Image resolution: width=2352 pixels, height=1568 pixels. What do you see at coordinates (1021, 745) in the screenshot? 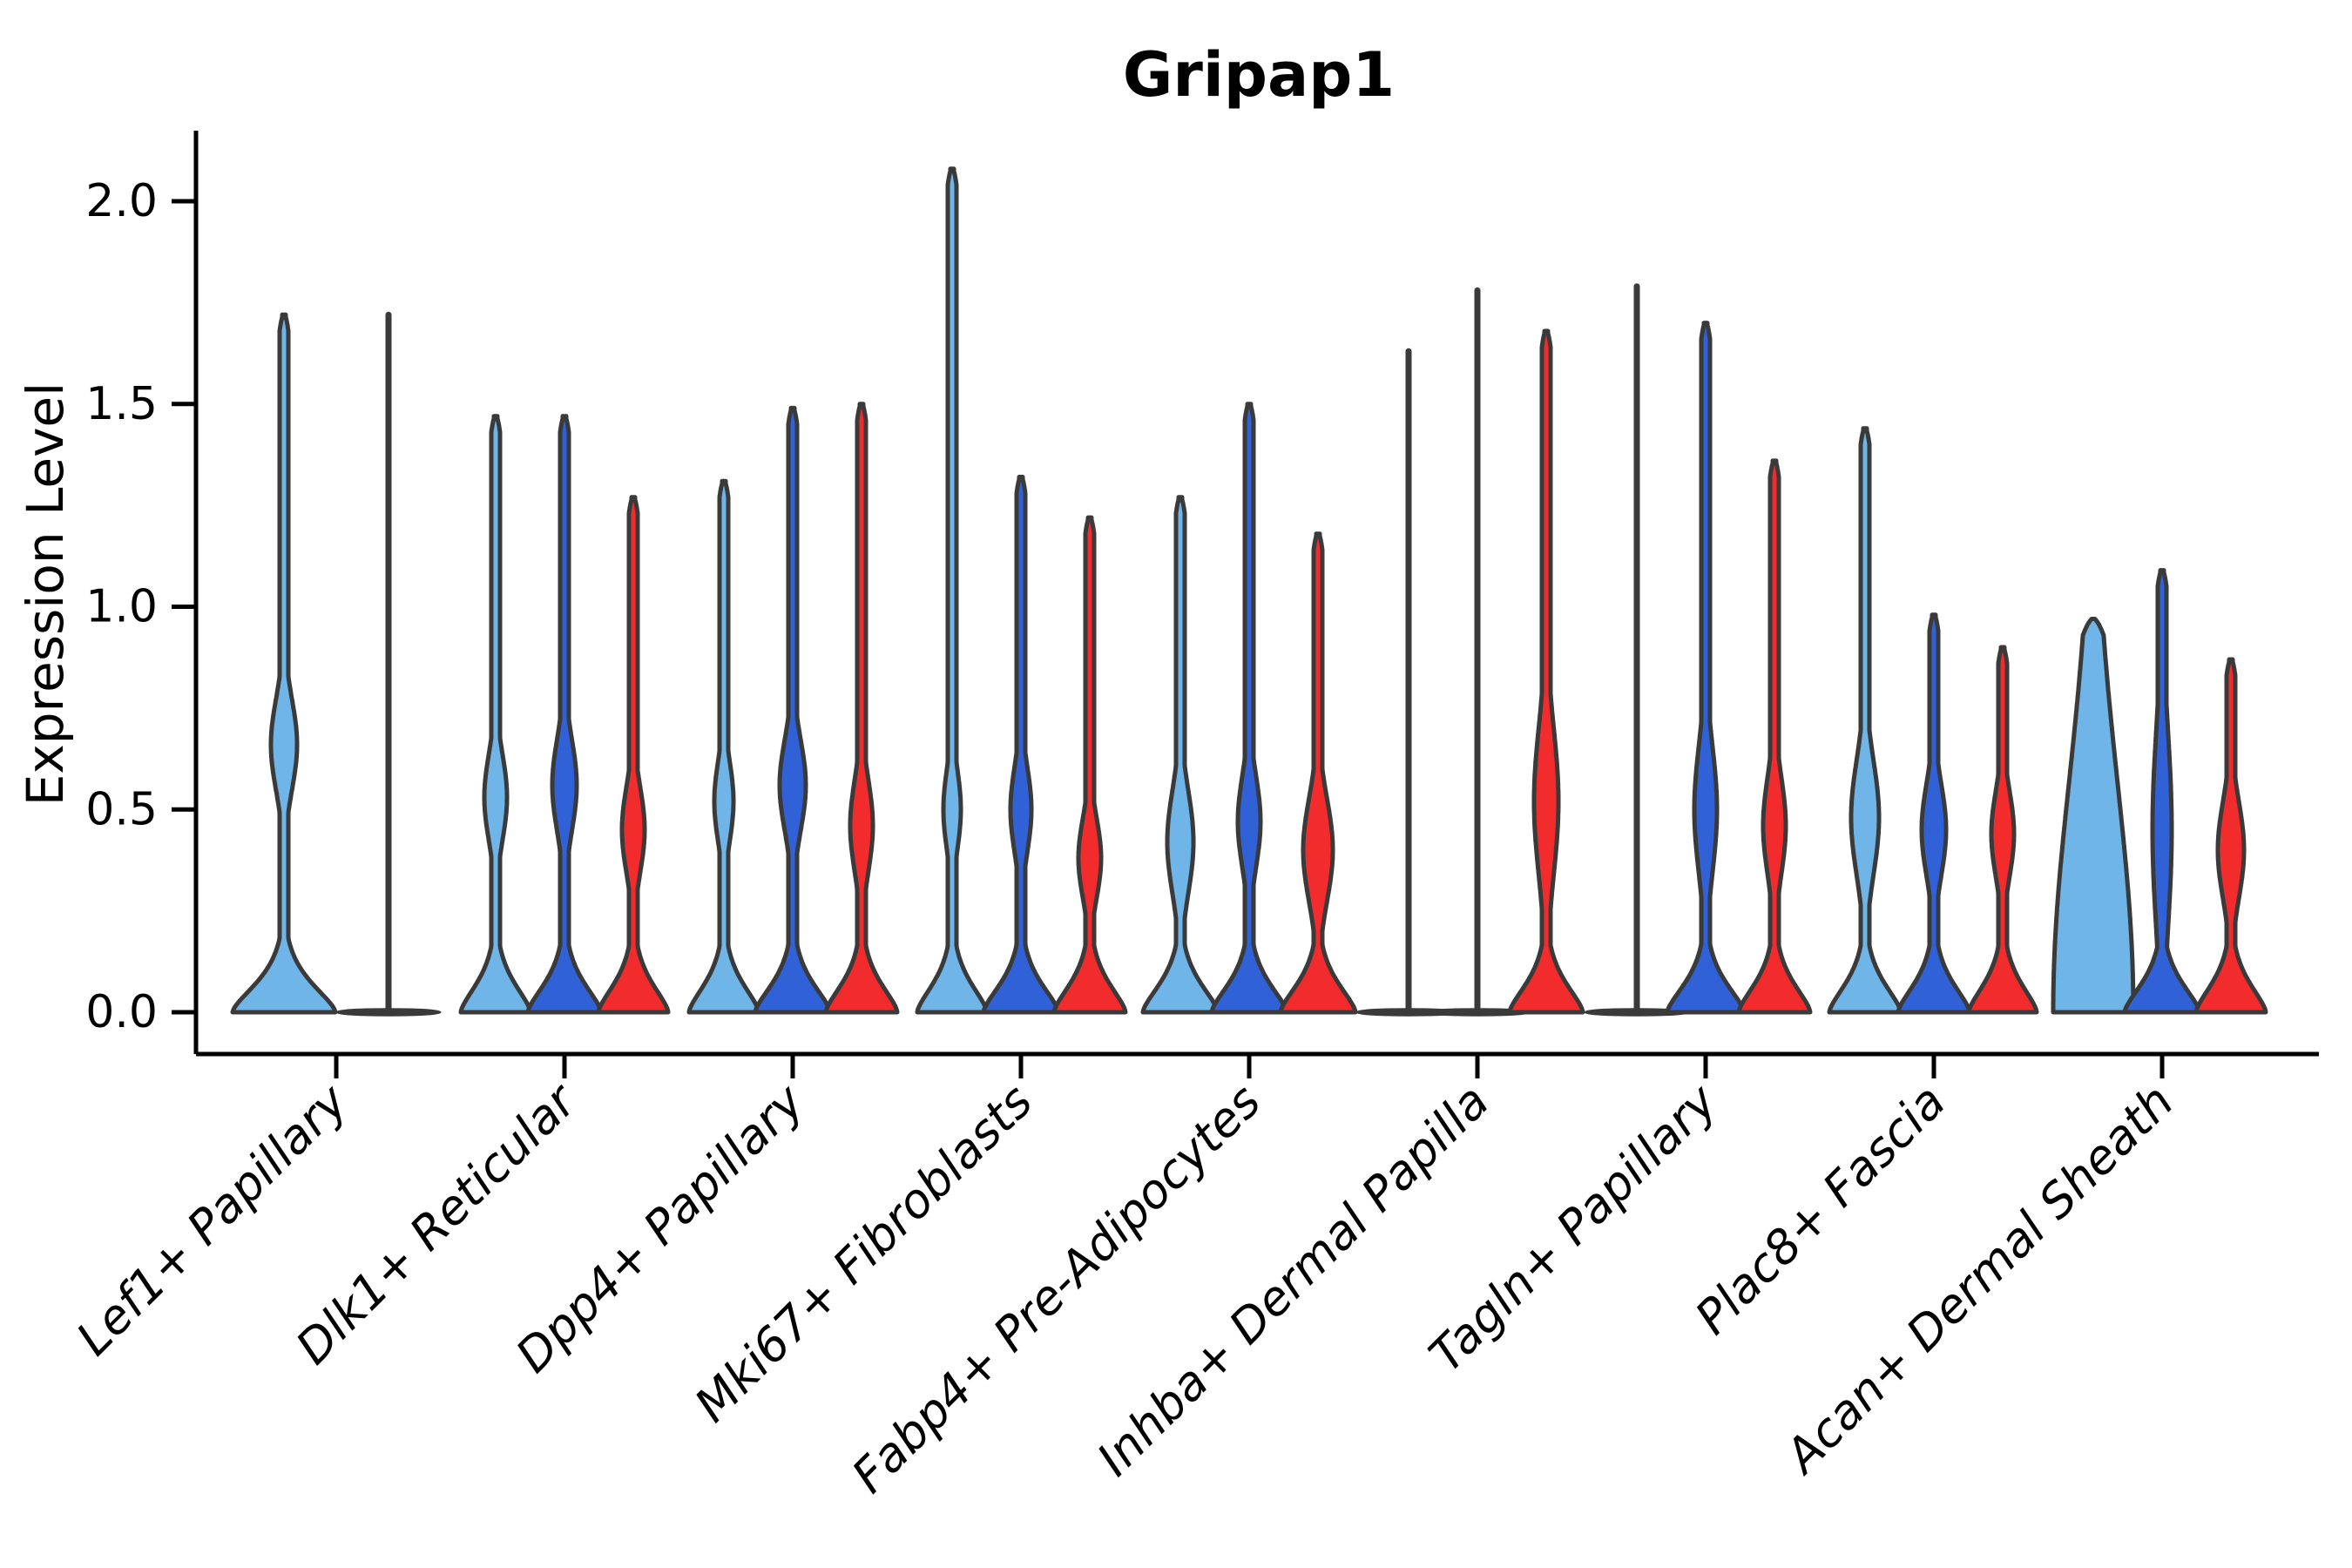
I see `violin-mki67-fibroblasts-dark_blue` at bounding box center [1021, 745].